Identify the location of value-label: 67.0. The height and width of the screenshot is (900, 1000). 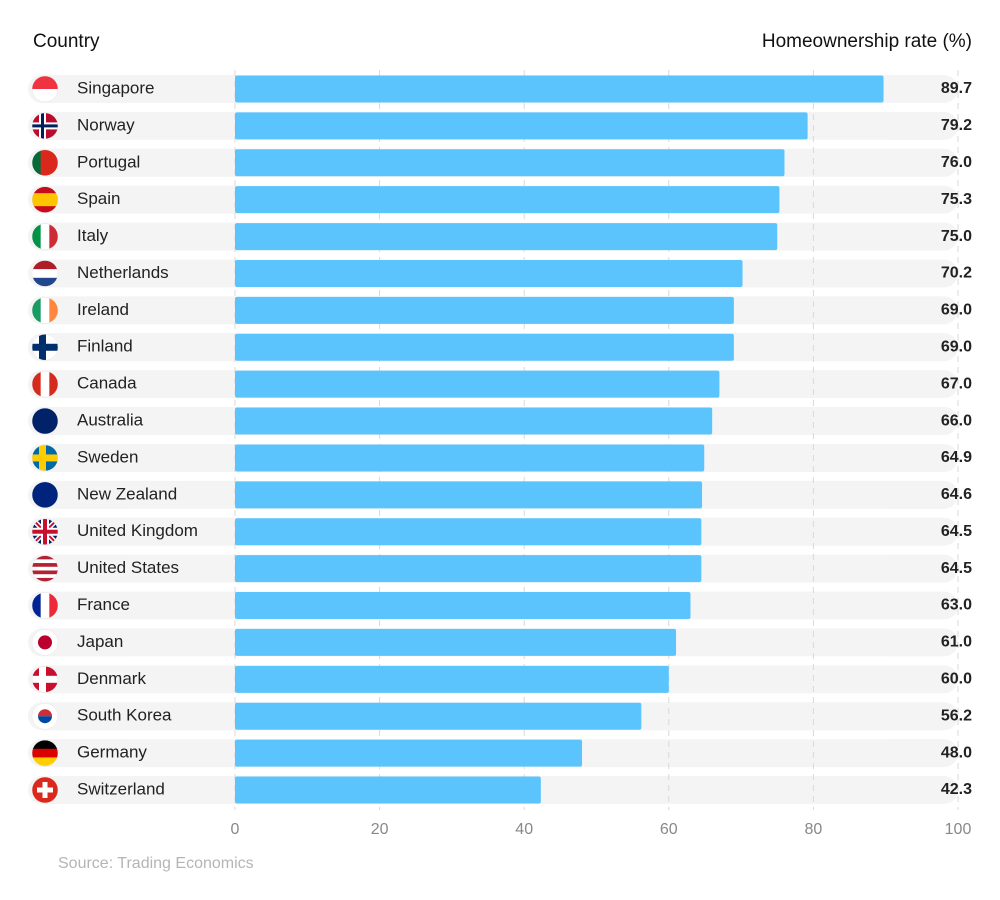
(956, 383).